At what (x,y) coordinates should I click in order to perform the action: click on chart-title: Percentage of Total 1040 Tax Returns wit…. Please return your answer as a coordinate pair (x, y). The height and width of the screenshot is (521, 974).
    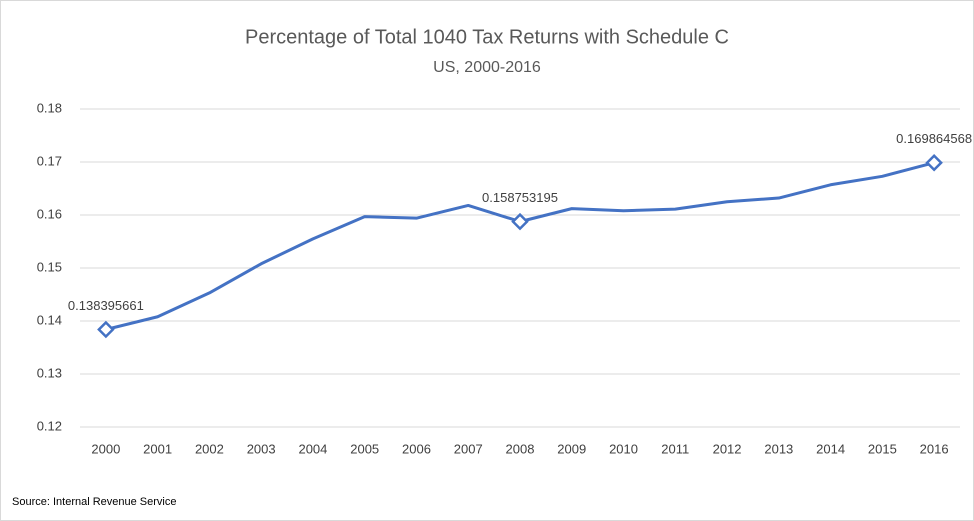
    Looking at the image, I should click on (487, 37).